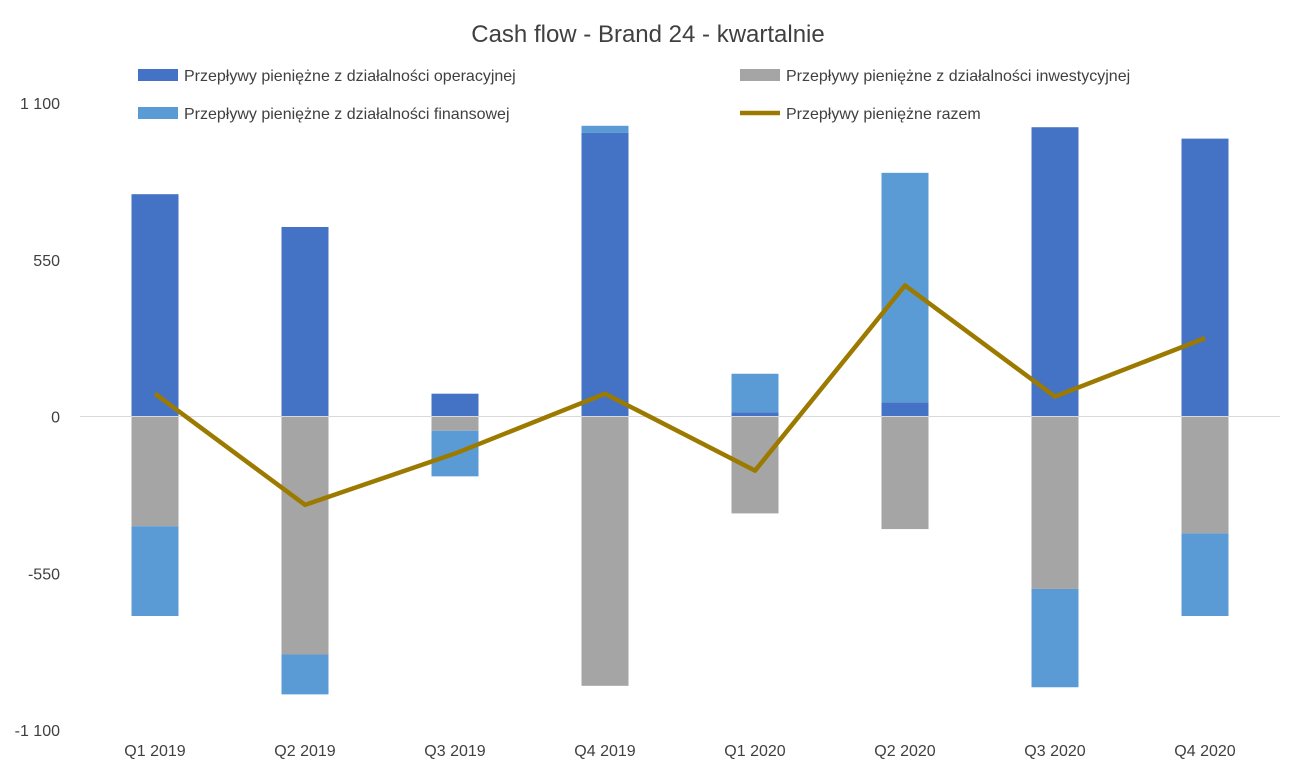 This screenshot has height=766, width=1295. I want to click on bar-2-q2-2019, so click(305, 535).